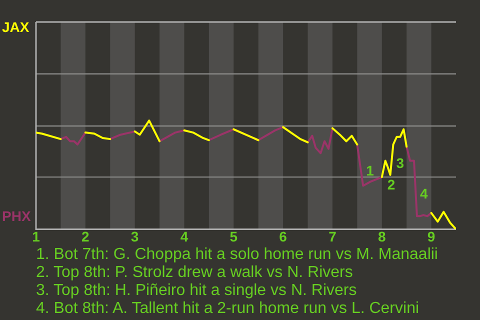  I want to click on x-tick-label: 8, so click(382, 236).